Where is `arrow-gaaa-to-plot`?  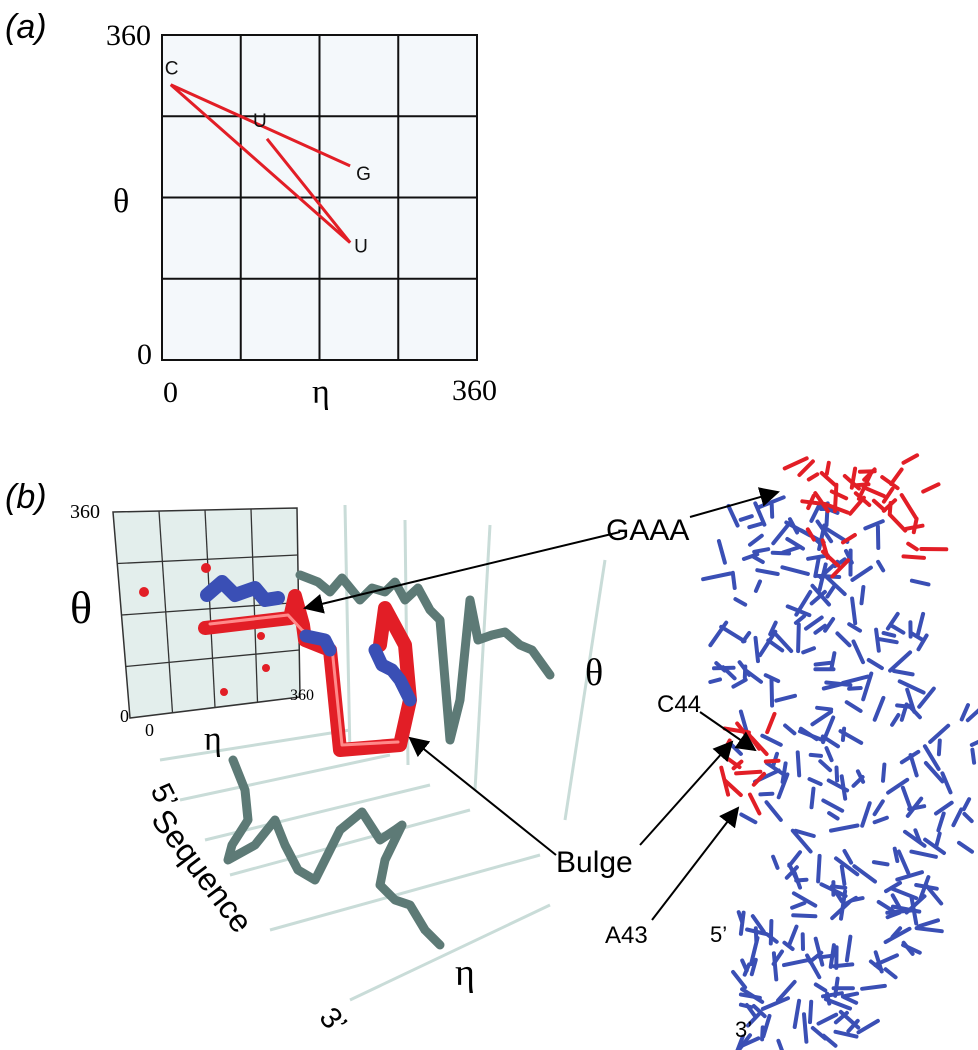 arrow-gaaa-to-plot is located at coordinates (462, 572).